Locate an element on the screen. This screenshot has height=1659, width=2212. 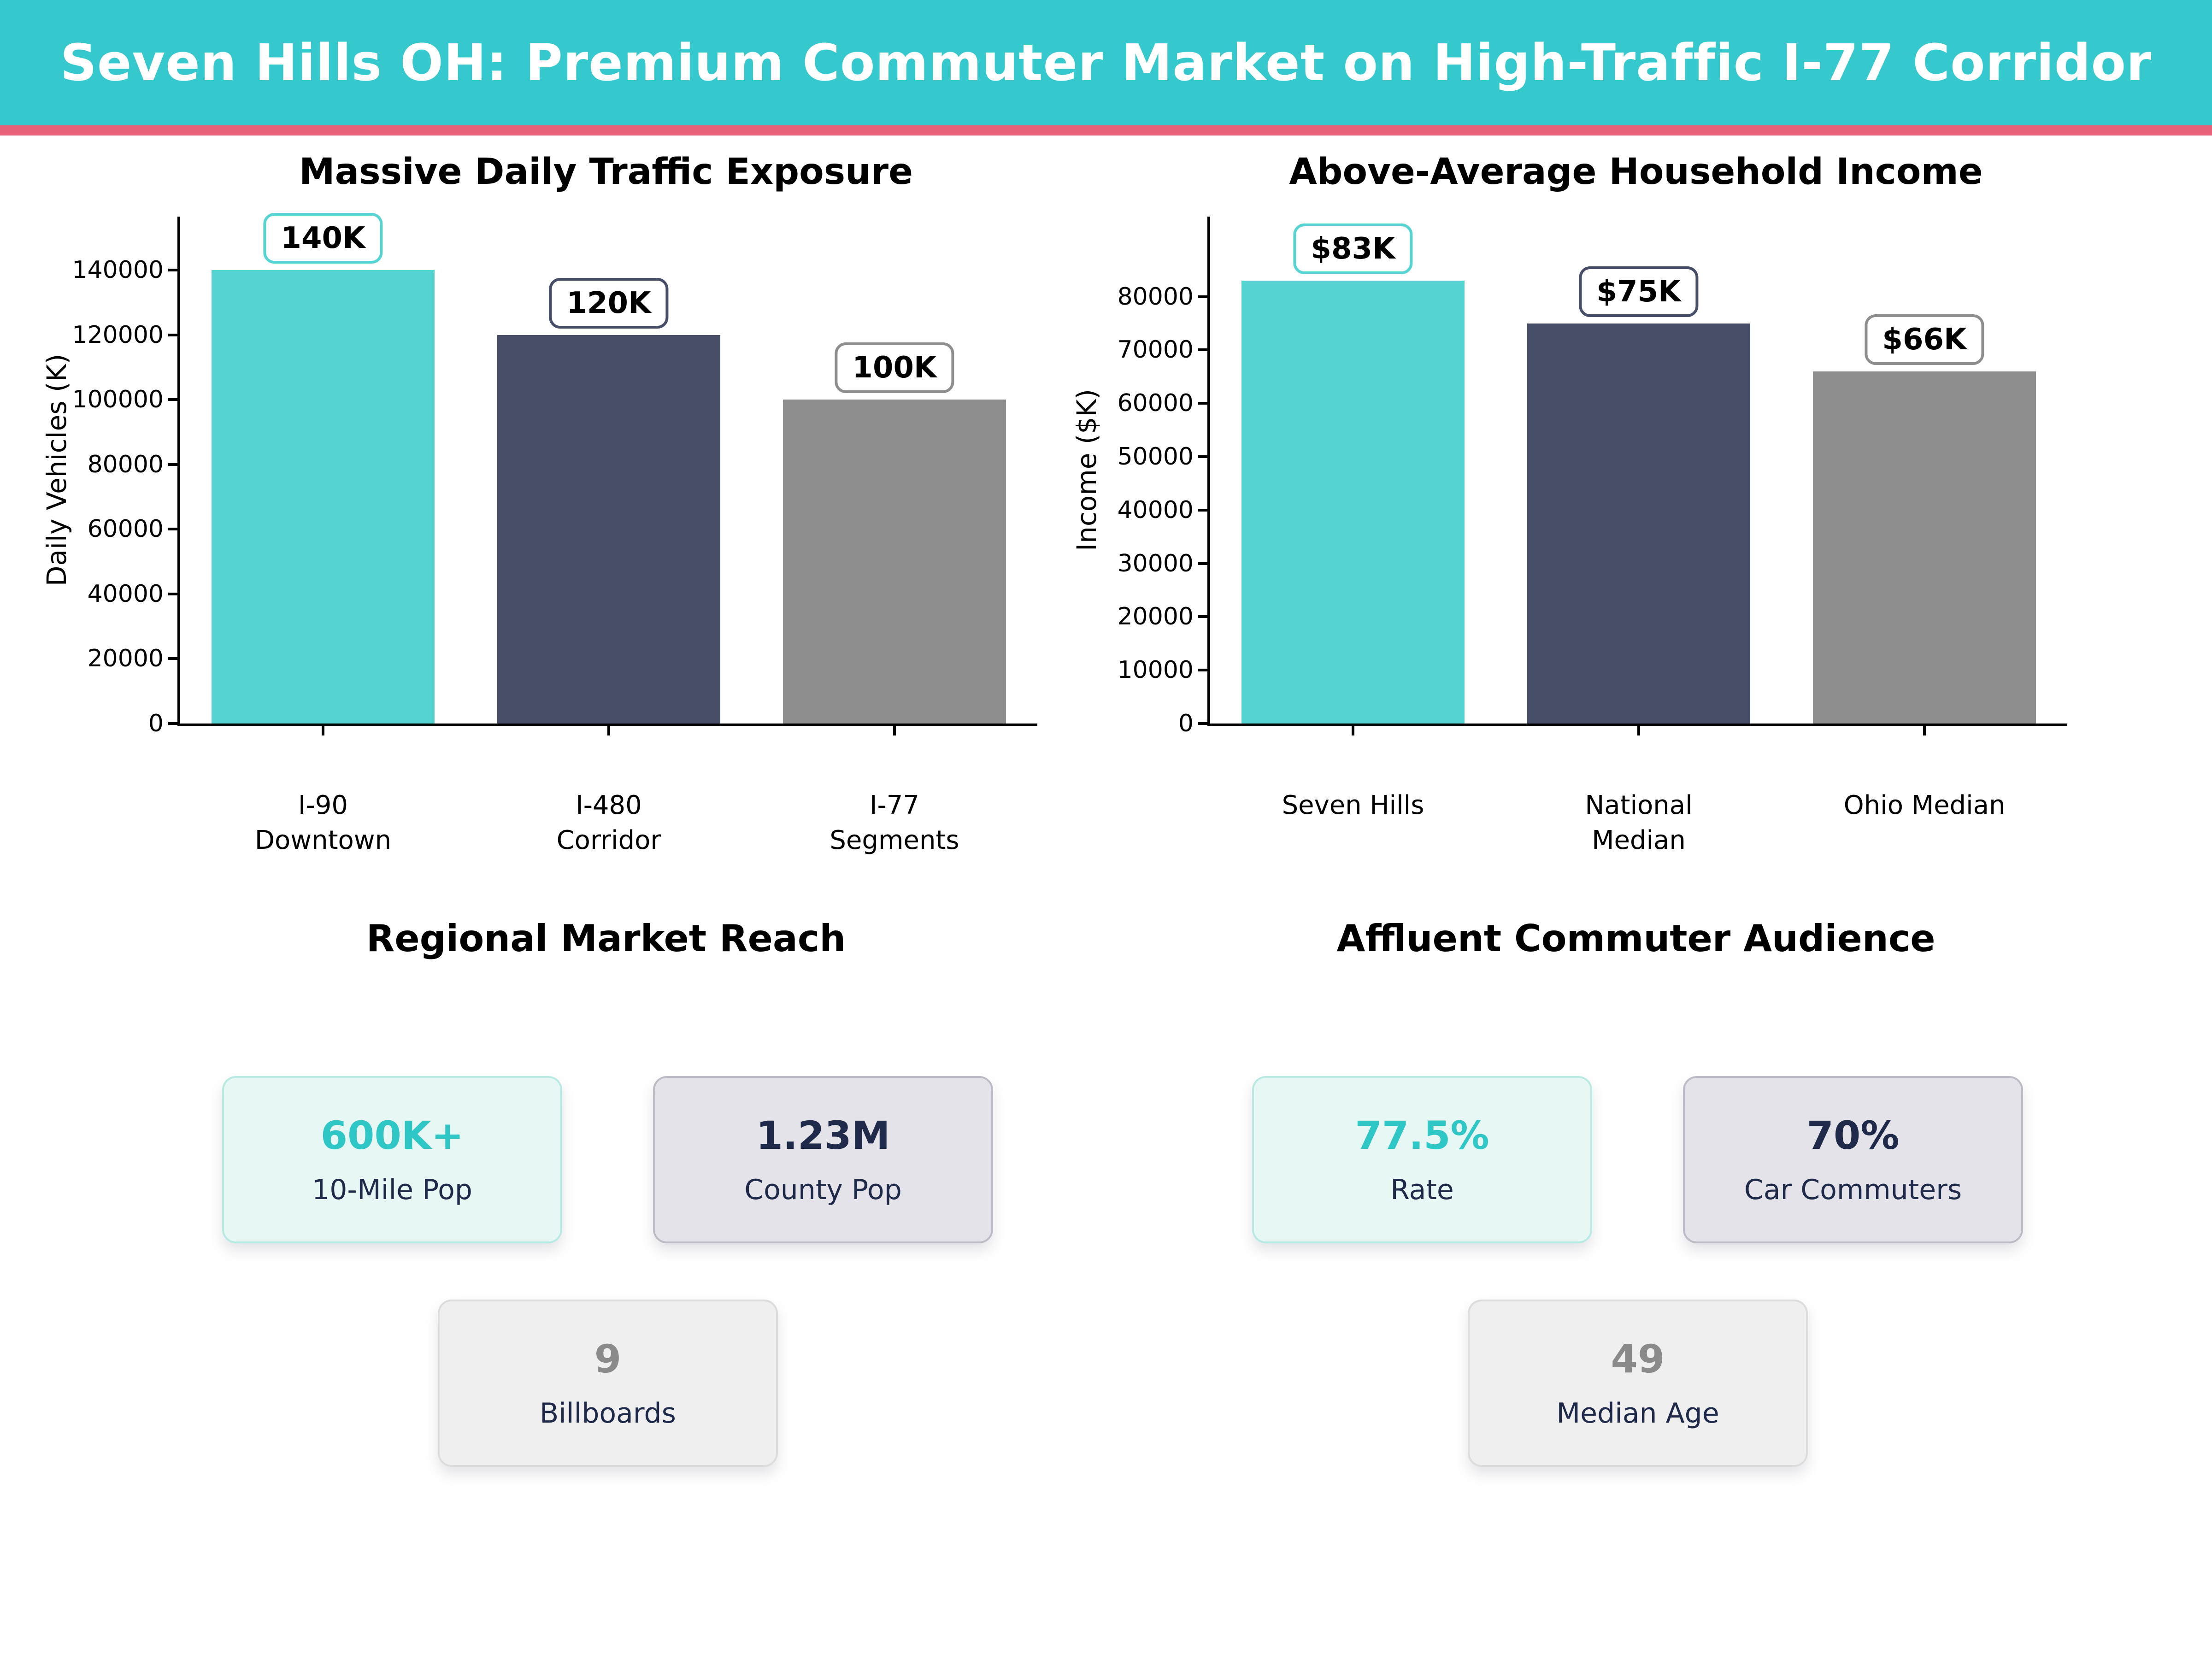
bar-value-label: $75K is located at coordinates (1639, 291).